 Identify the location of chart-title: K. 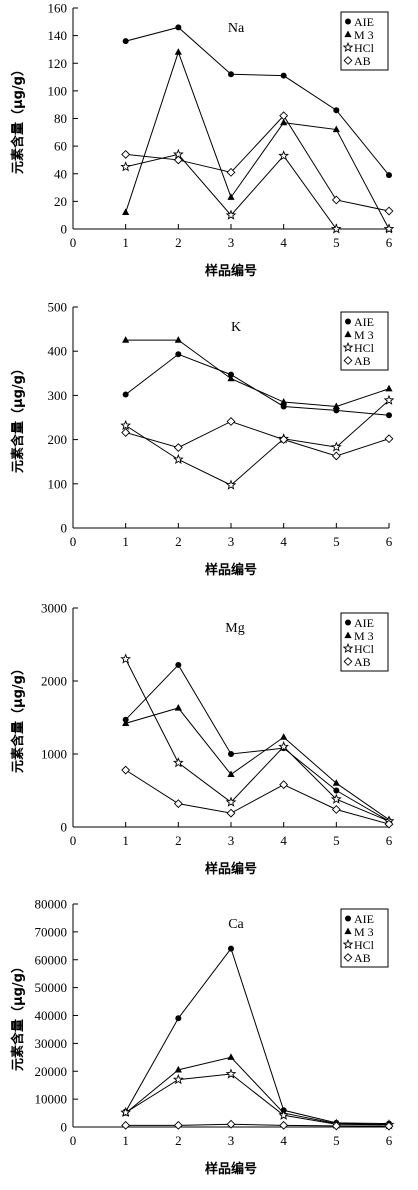
(236, 327).